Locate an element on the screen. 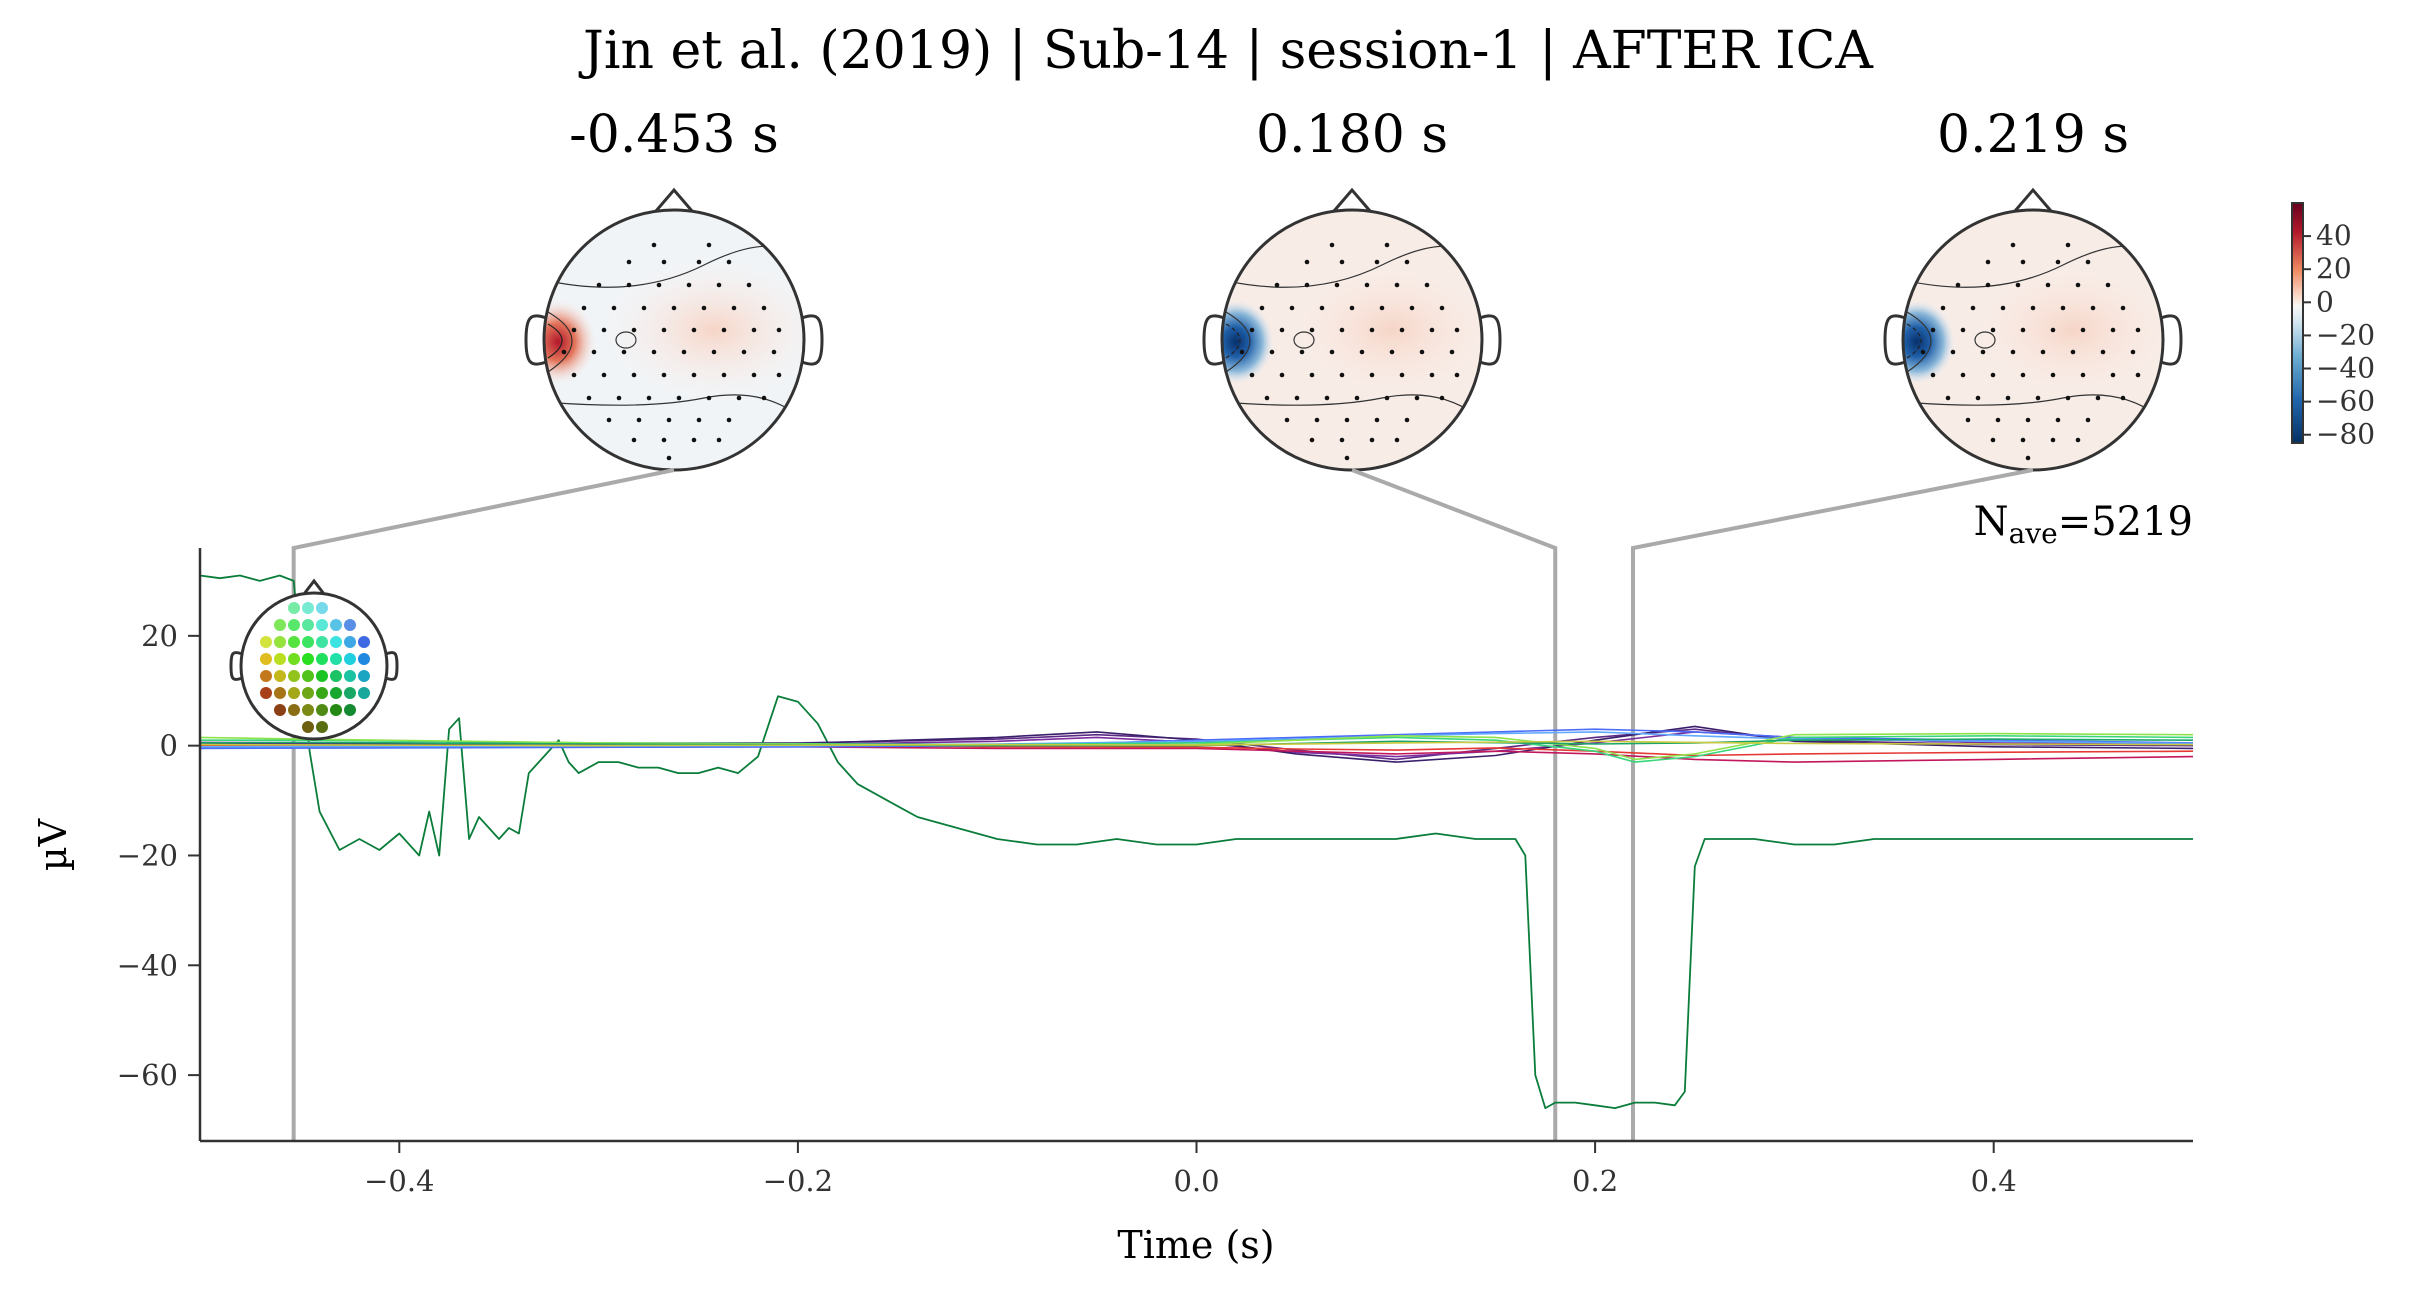  x-tick-label: −0.2 is located at coordinates (798, 1181).